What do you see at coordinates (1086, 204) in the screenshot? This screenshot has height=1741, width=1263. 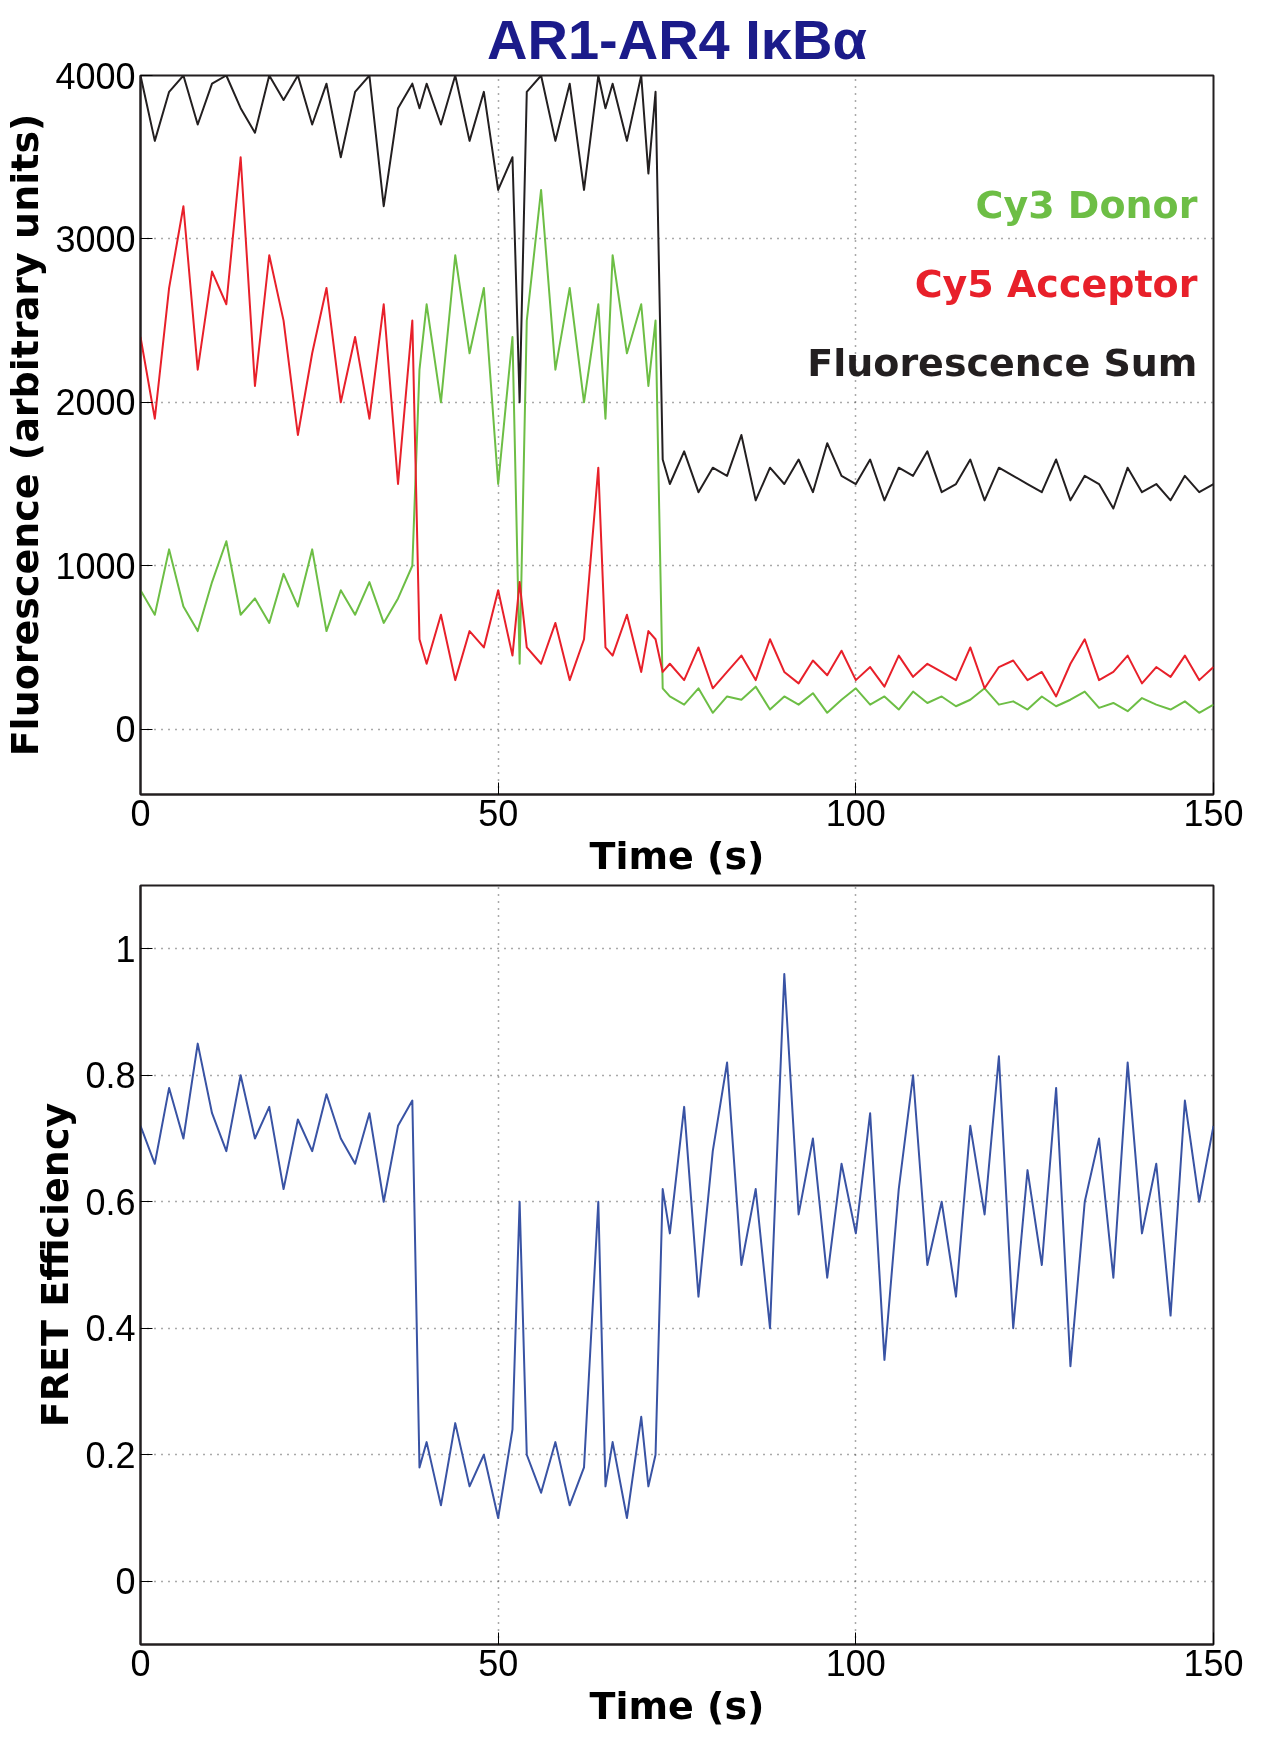 I see `text: Cy3 Donor` at bounding box center [1086, 204].